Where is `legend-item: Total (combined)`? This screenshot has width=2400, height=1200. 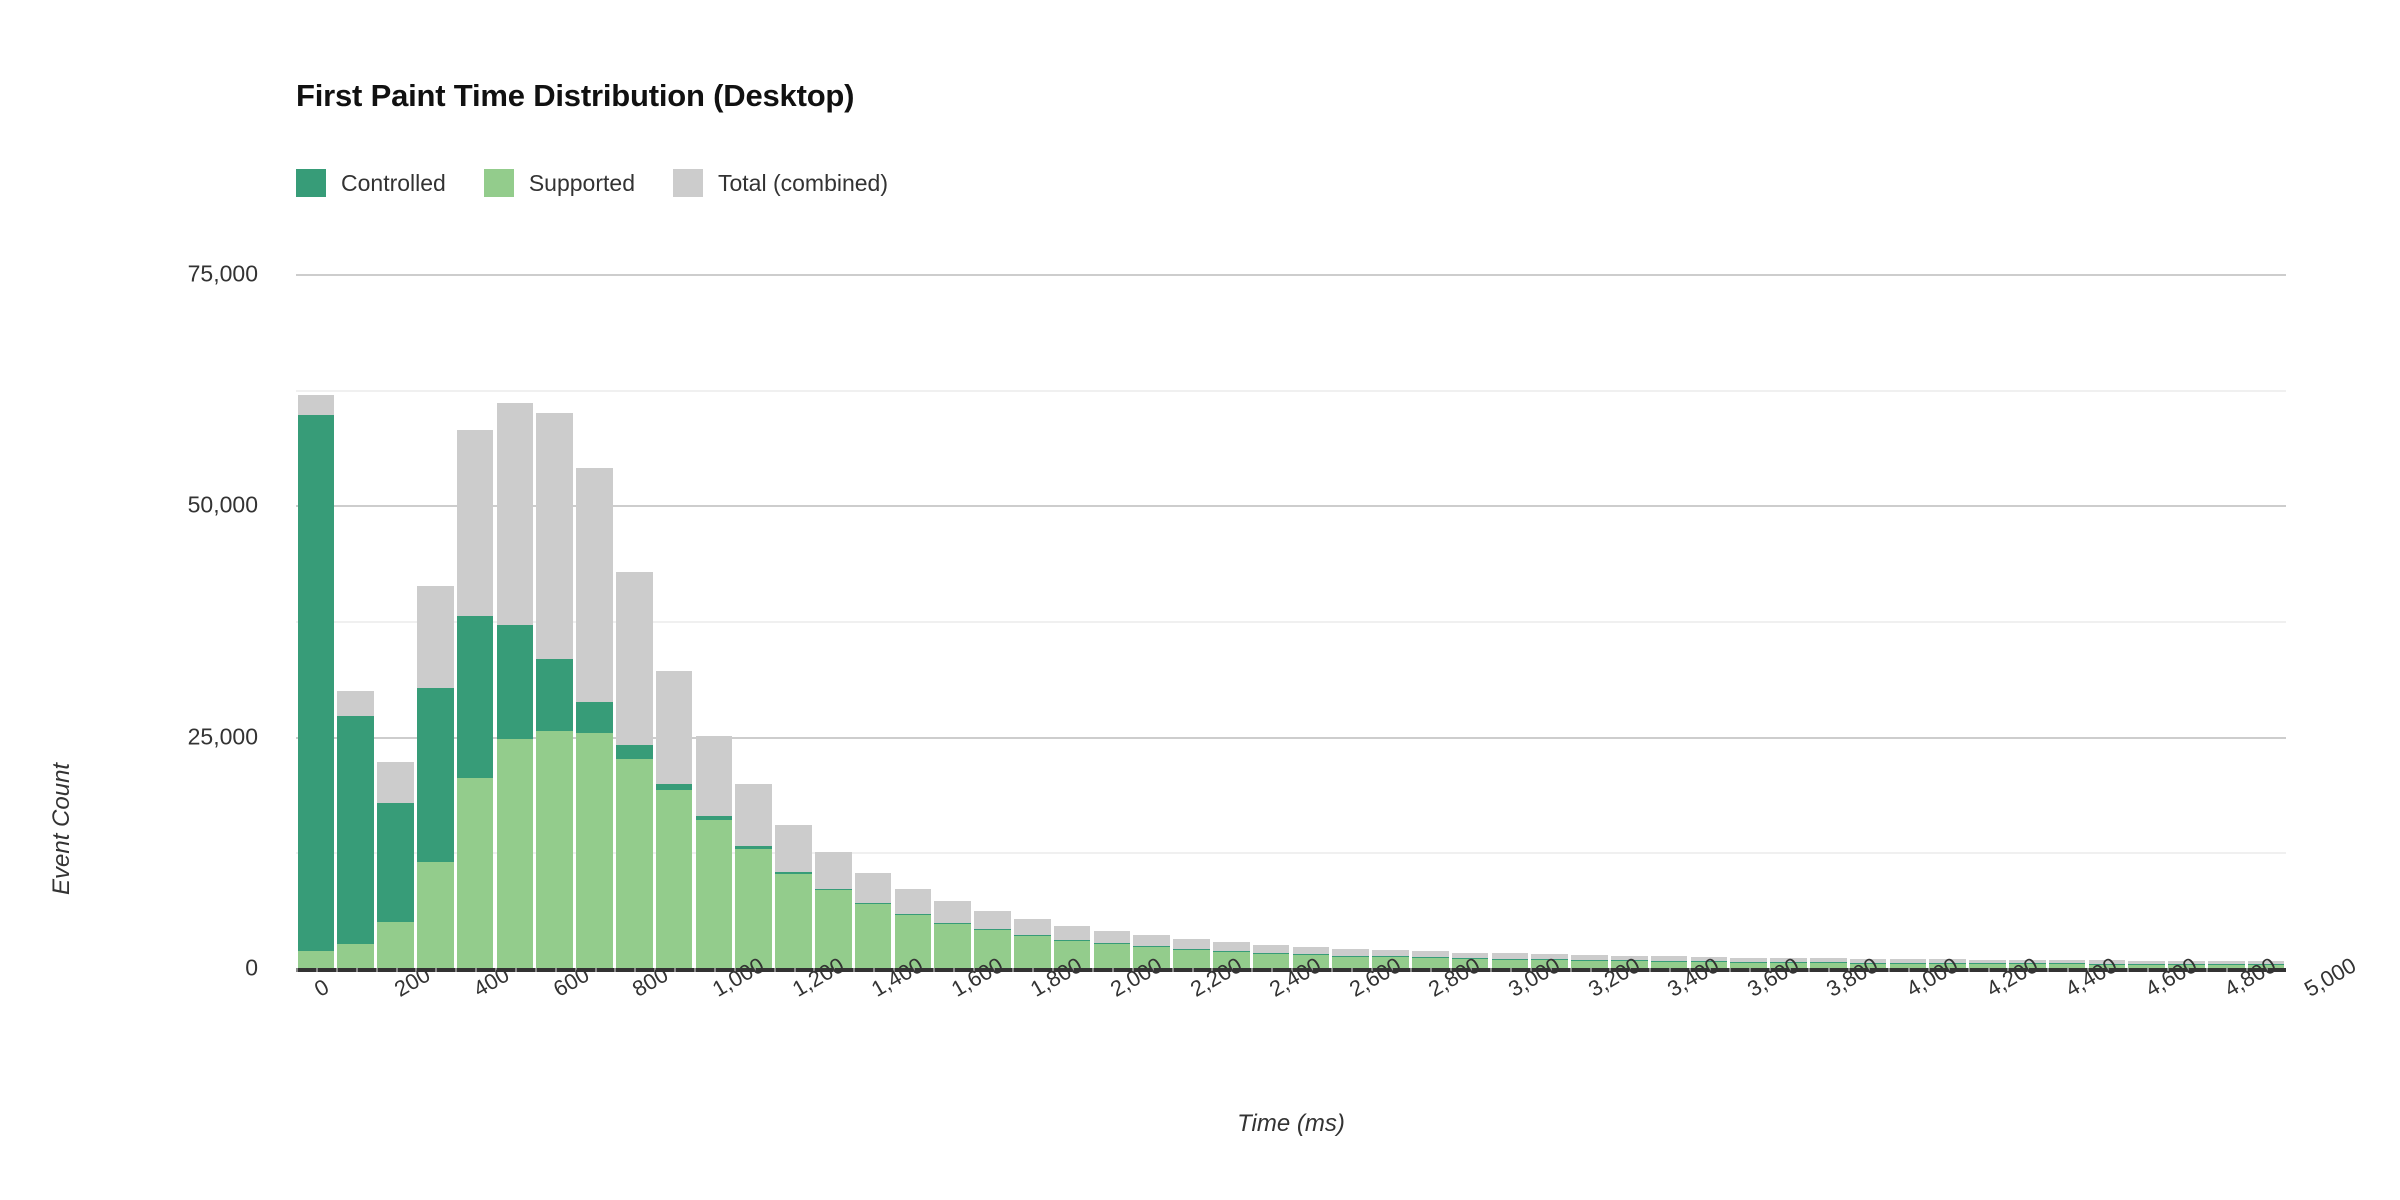 legend-item: Total (combined) is located at coordinates (780, 183).